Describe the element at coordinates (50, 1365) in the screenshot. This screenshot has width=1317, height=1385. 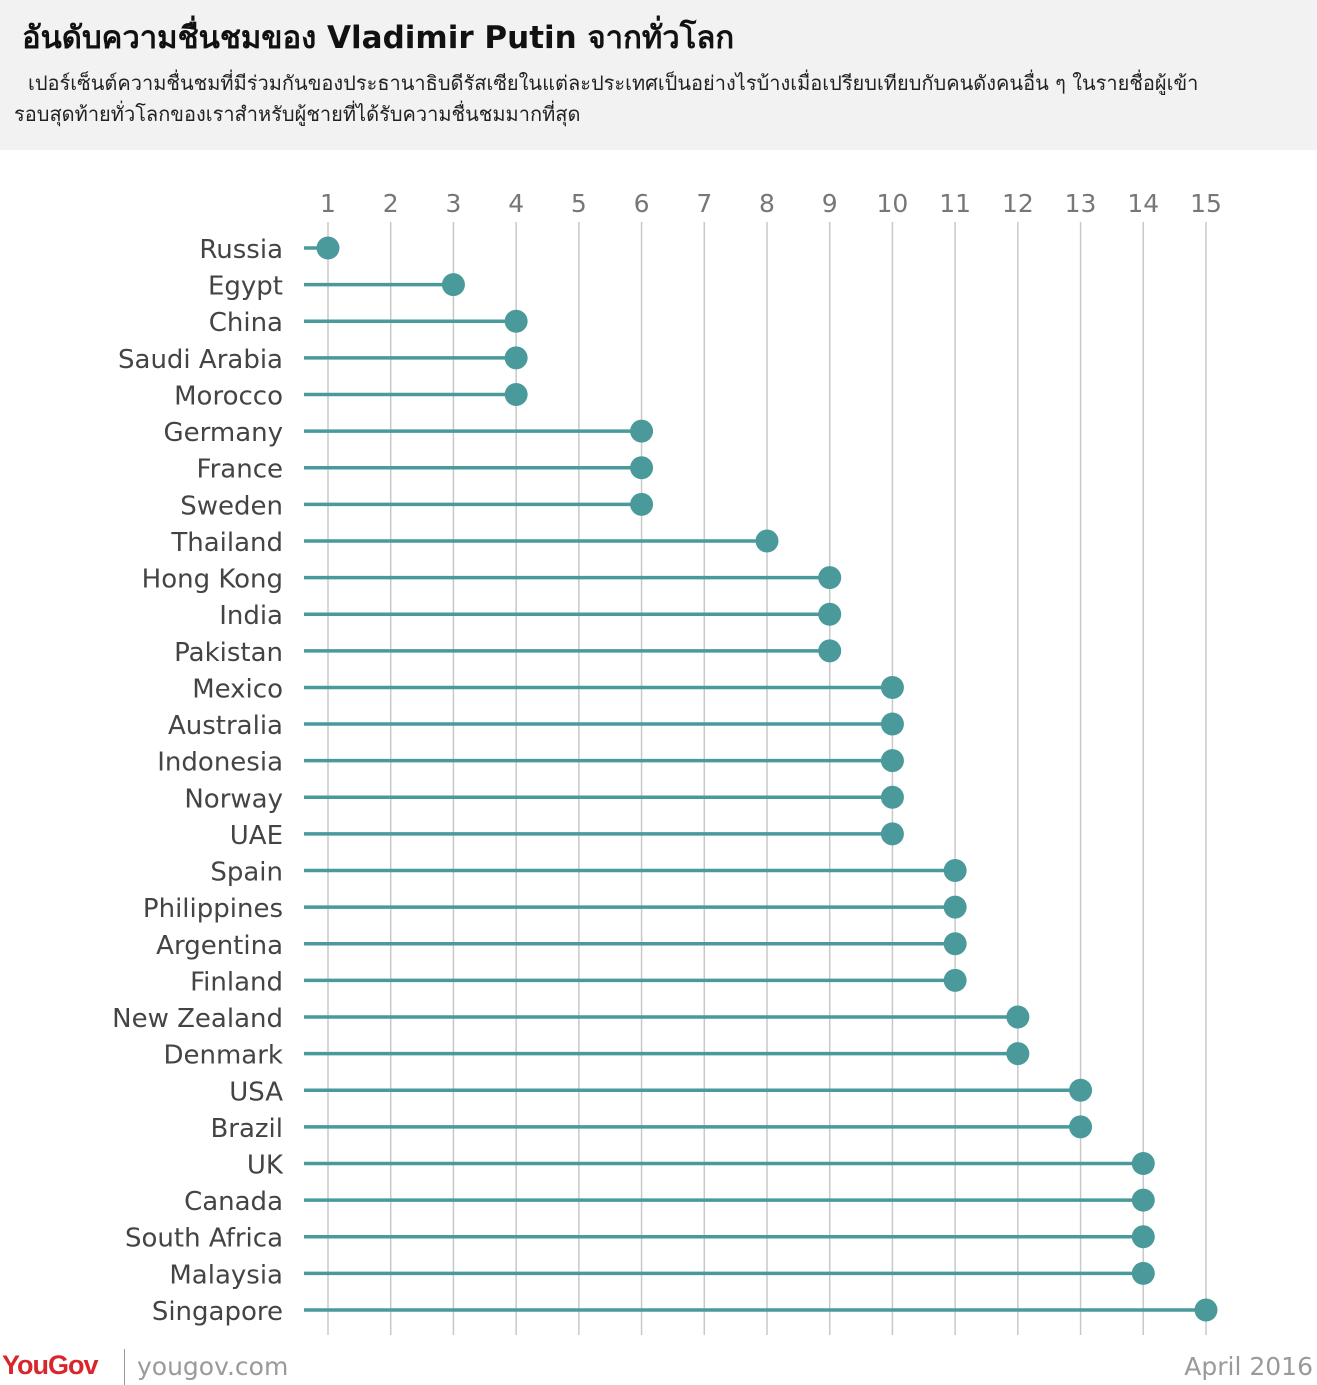
I see `yougov-logo: YouGov` at that location.